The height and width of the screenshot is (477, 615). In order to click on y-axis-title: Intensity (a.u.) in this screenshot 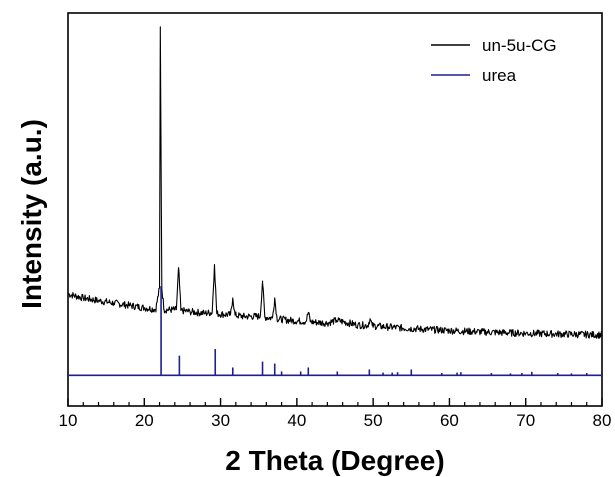, I will do `click(31, 214)`.